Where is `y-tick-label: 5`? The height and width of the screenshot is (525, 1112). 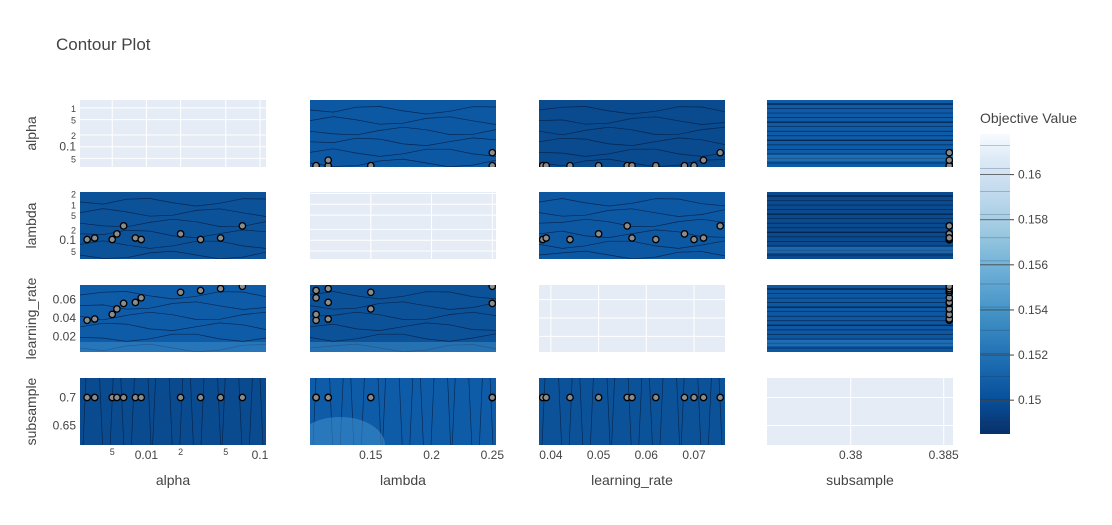
y-tick-label: 5 is located at coordinates (73, 252).